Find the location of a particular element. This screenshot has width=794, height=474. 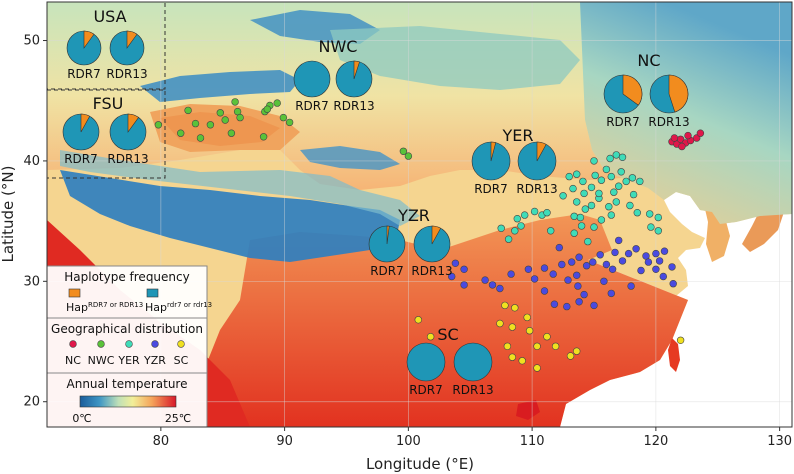

legend-geo-dot-nc is located at coordinates (73, 344).